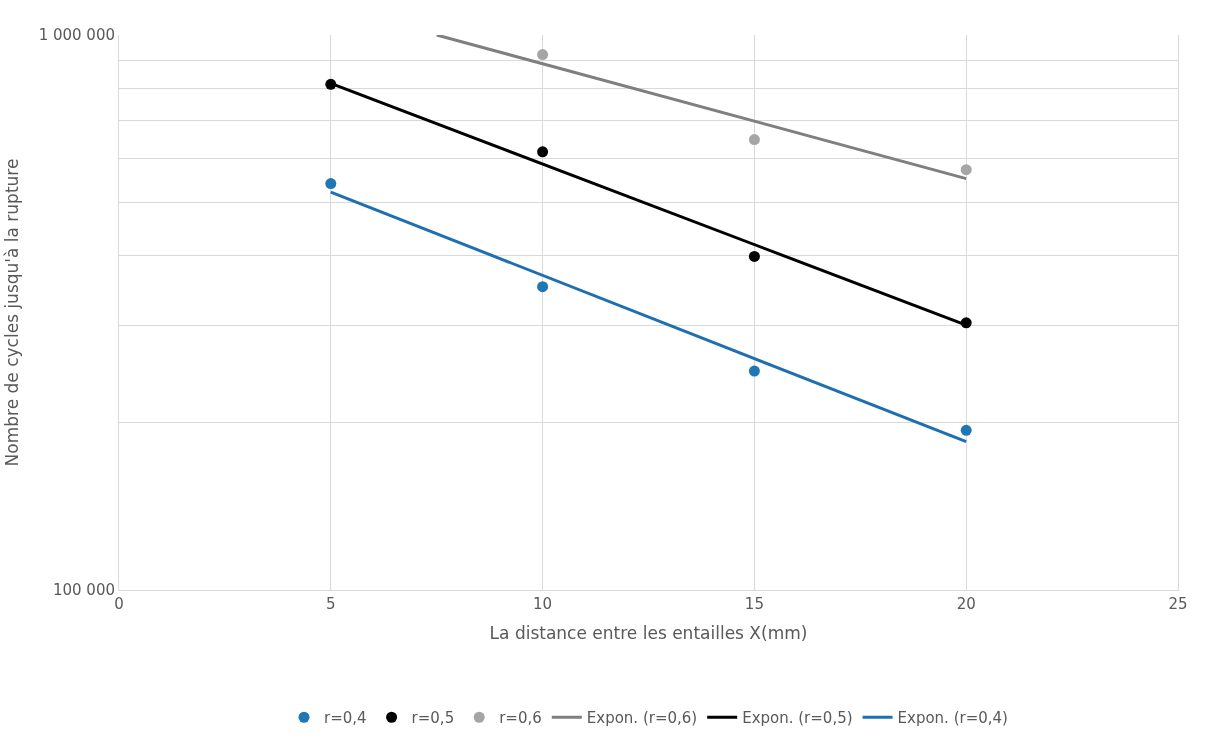 This screenshot has width=1213, height=746. What do you see at coordinates (83, 590) in the screenshot?
I see `y-tick-label: 100 000` at bounding box center [83, 590].